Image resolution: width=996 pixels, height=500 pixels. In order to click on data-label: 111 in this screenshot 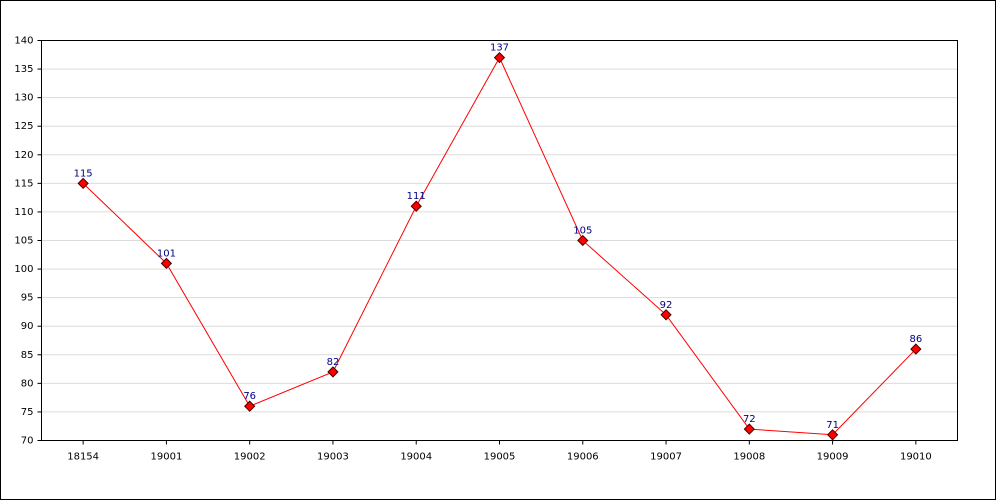, I will do `click(416, 196)`.